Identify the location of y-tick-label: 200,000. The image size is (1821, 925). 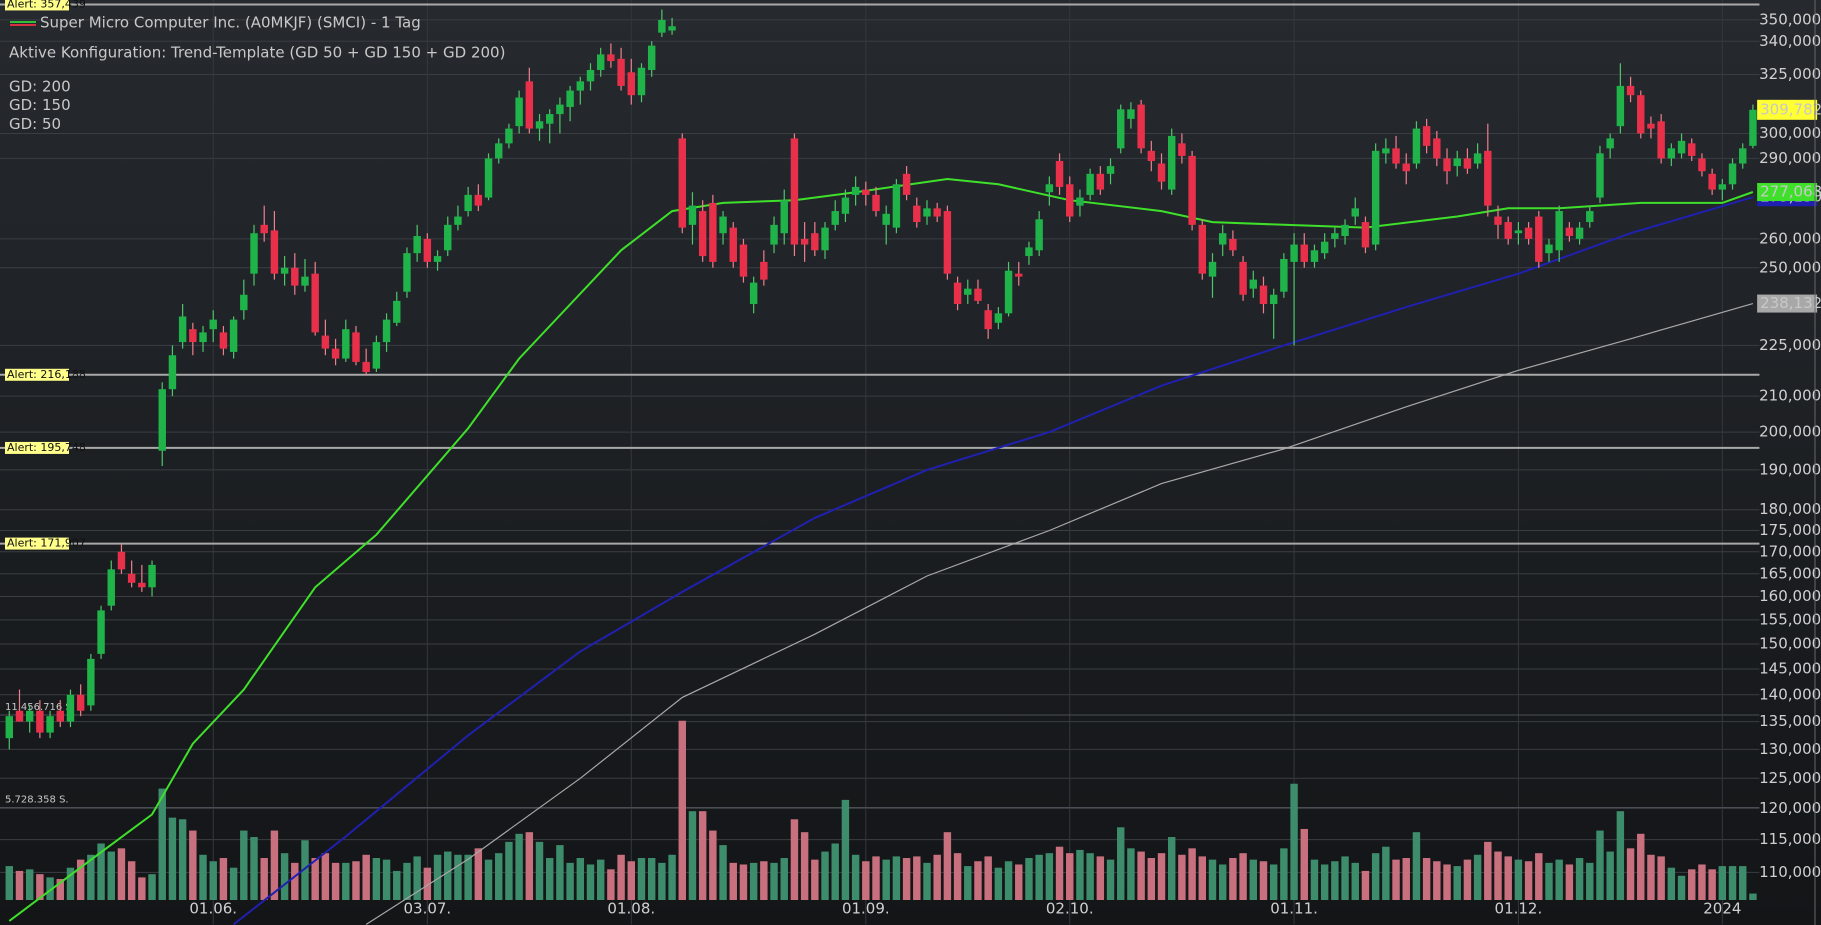
(1790, 432).